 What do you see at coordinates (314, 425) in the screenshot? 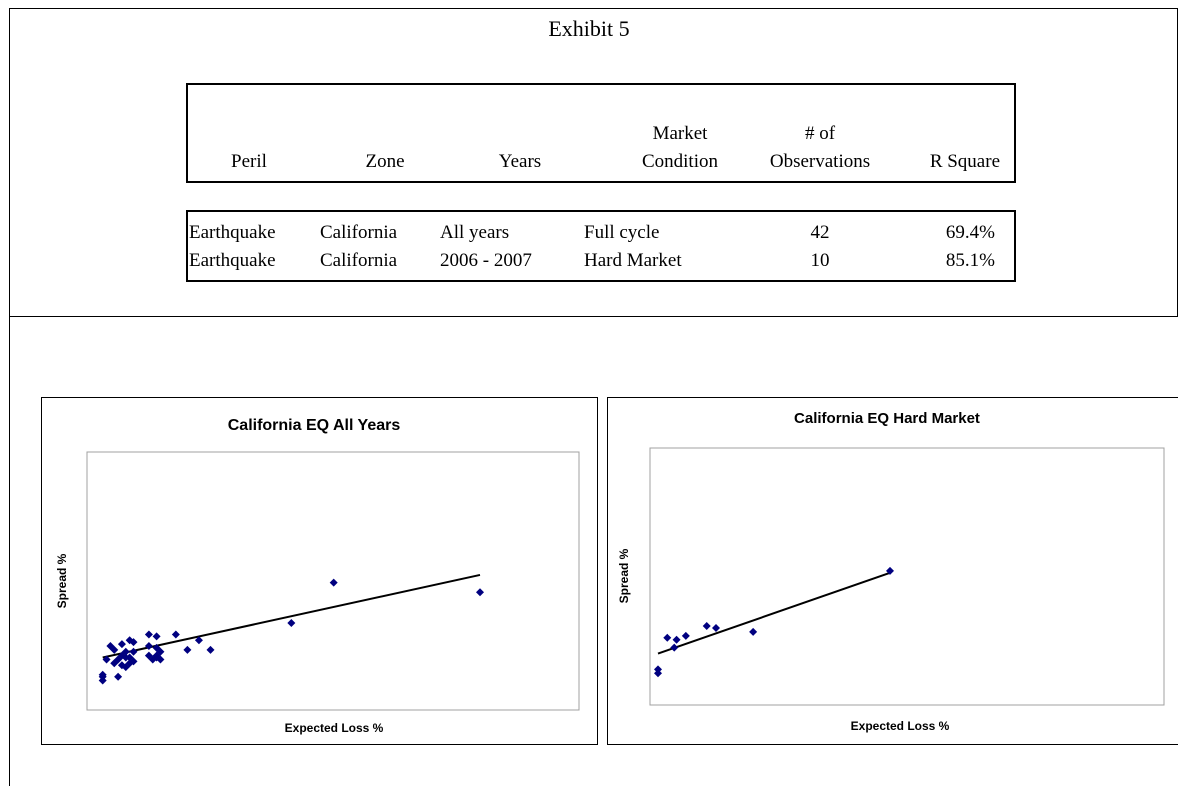
I see `chart-title: California EQ All Years` at bounding box center [314, 425].